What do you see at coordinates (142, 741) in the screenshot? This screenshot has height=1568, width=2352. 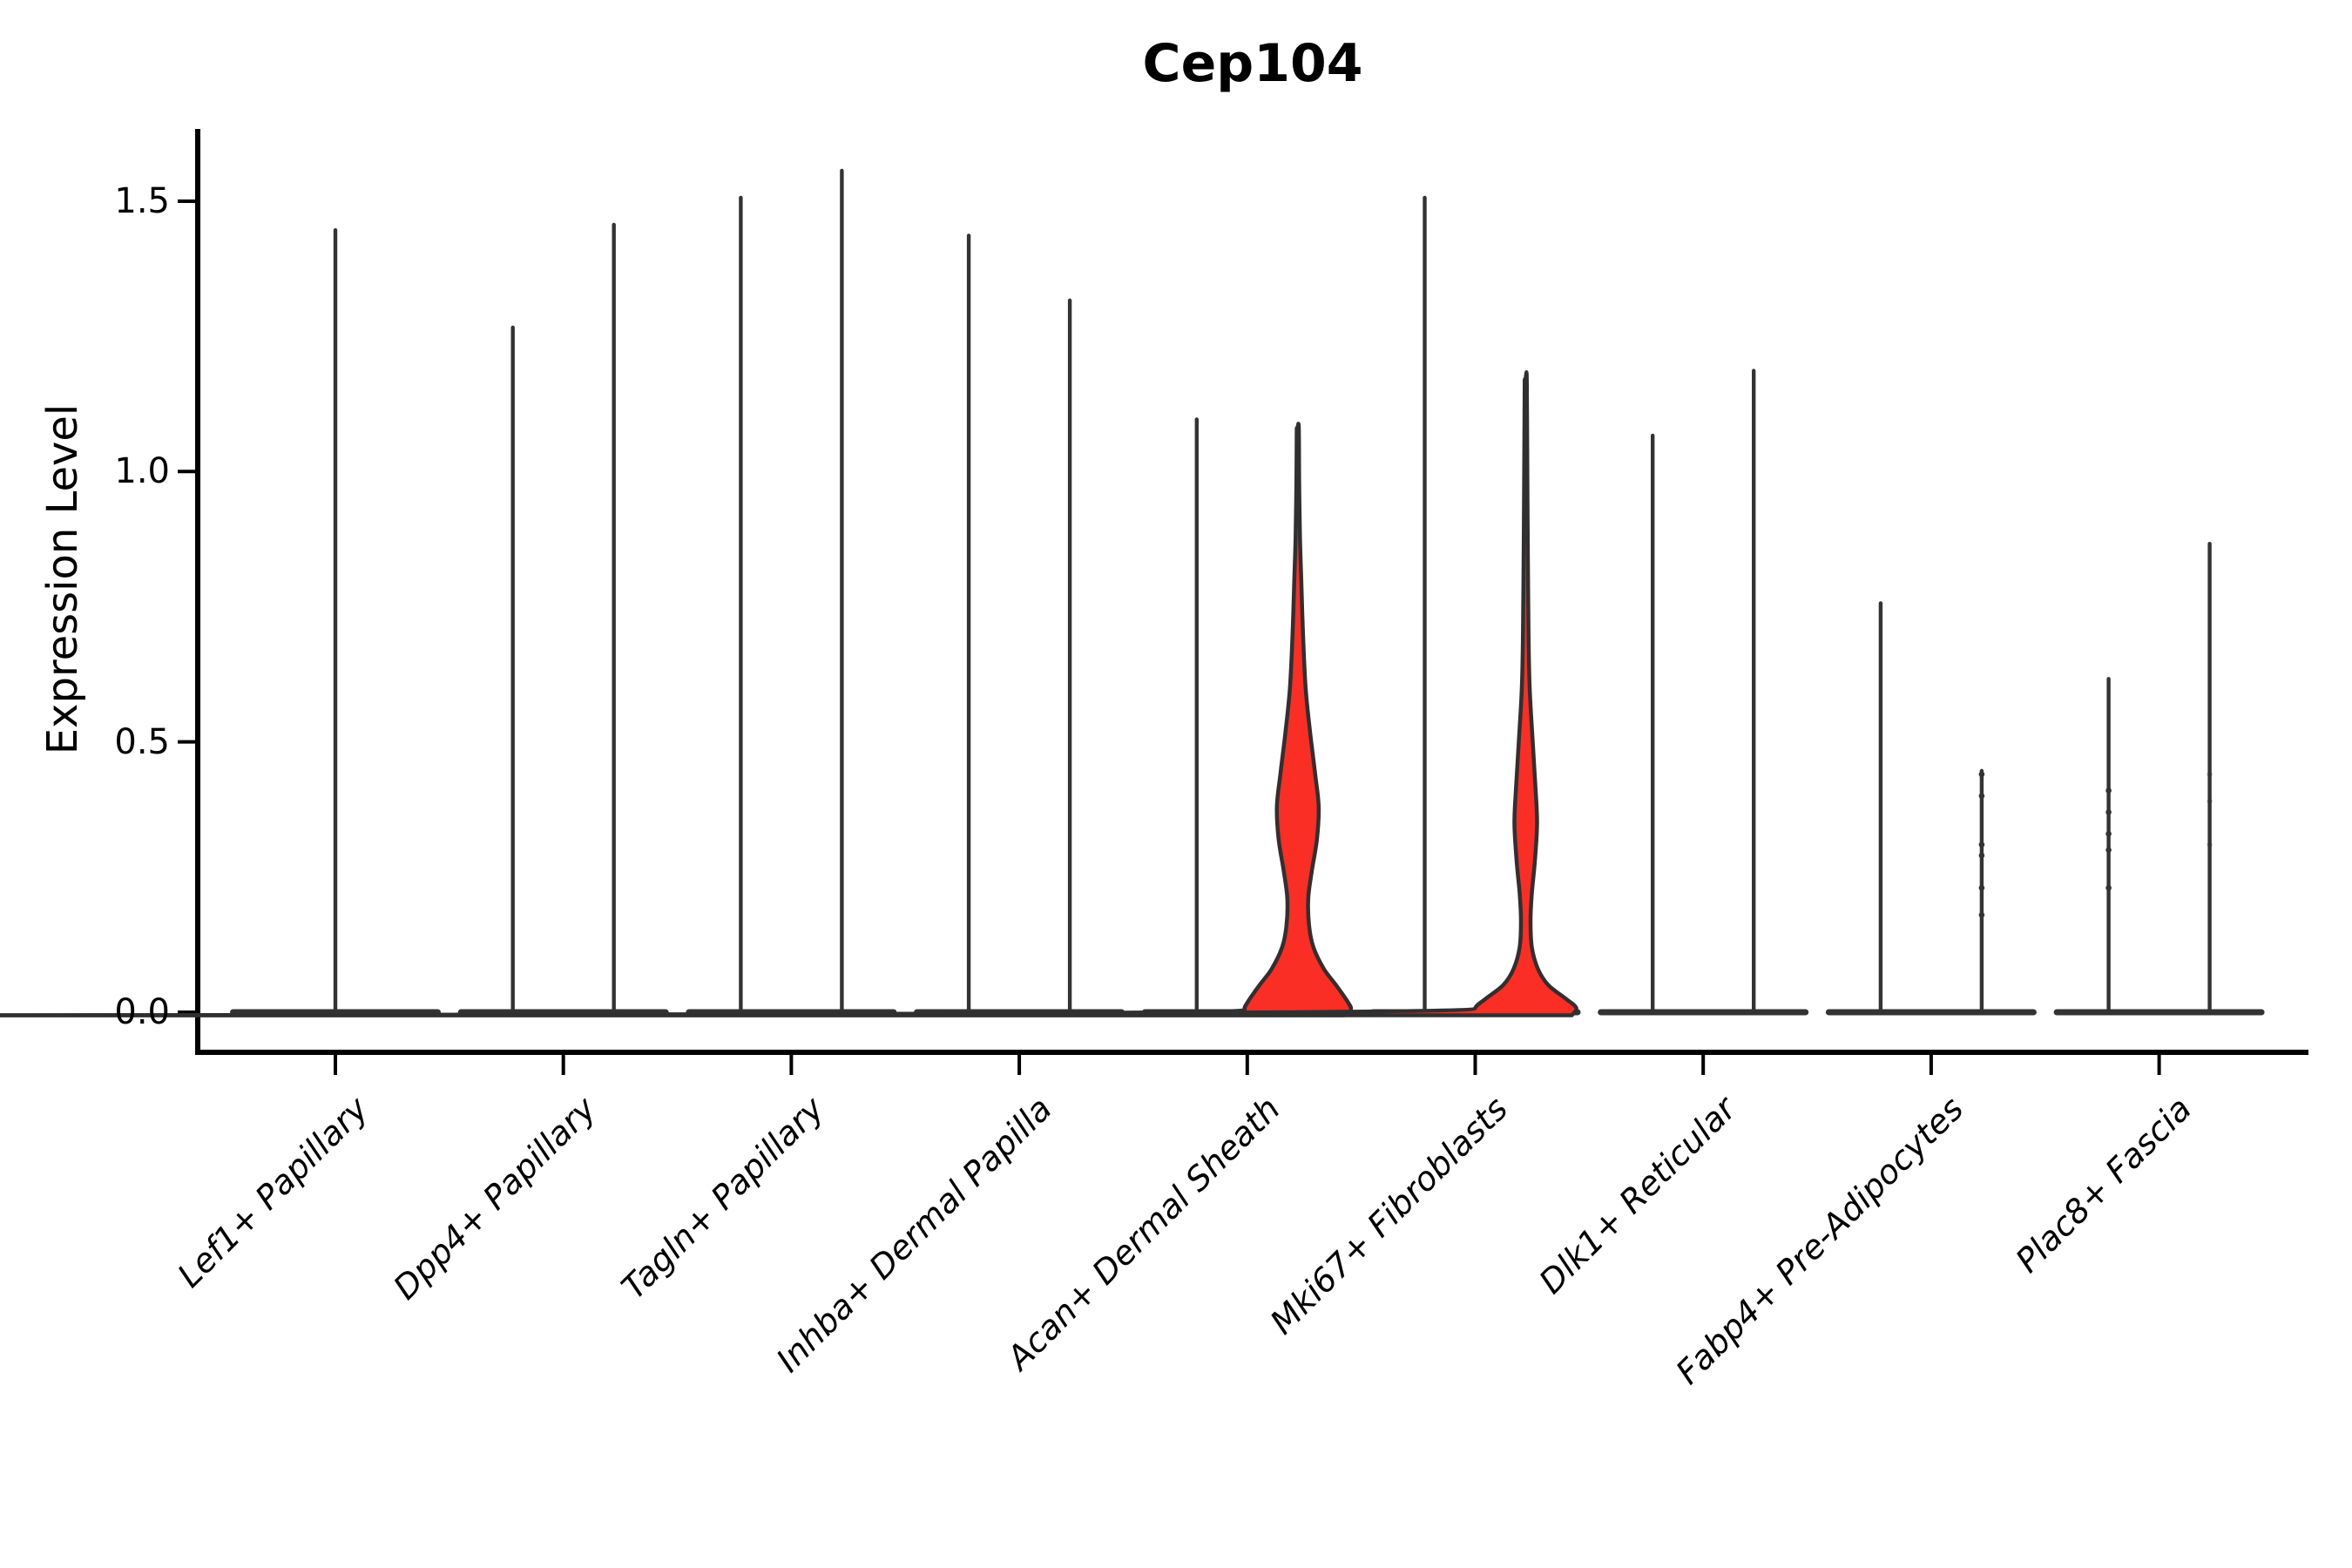 I see `y-tick-label: 0.5` at bounding box center [142, 741].